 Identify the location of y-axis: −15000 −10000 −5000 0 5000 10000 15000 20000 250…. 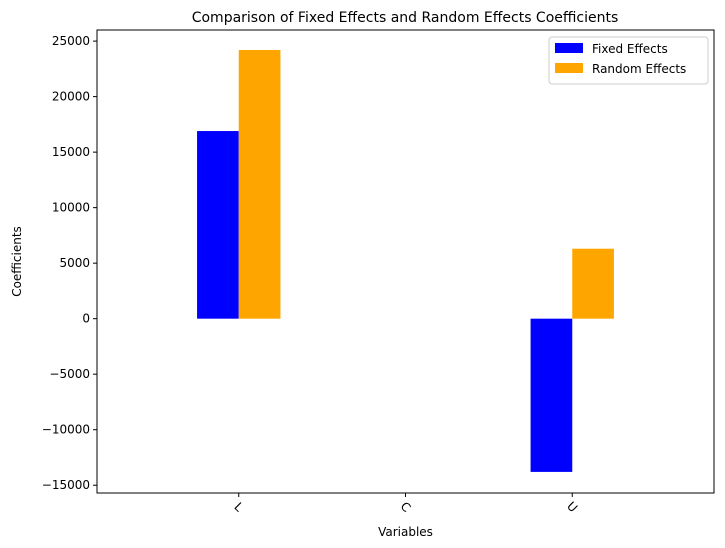
(69, 263).